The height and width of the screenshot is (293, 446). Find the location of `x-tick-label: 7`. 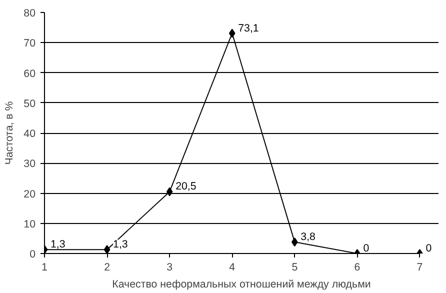

x-tick-label: 7 is located at coordinates (419, 268).